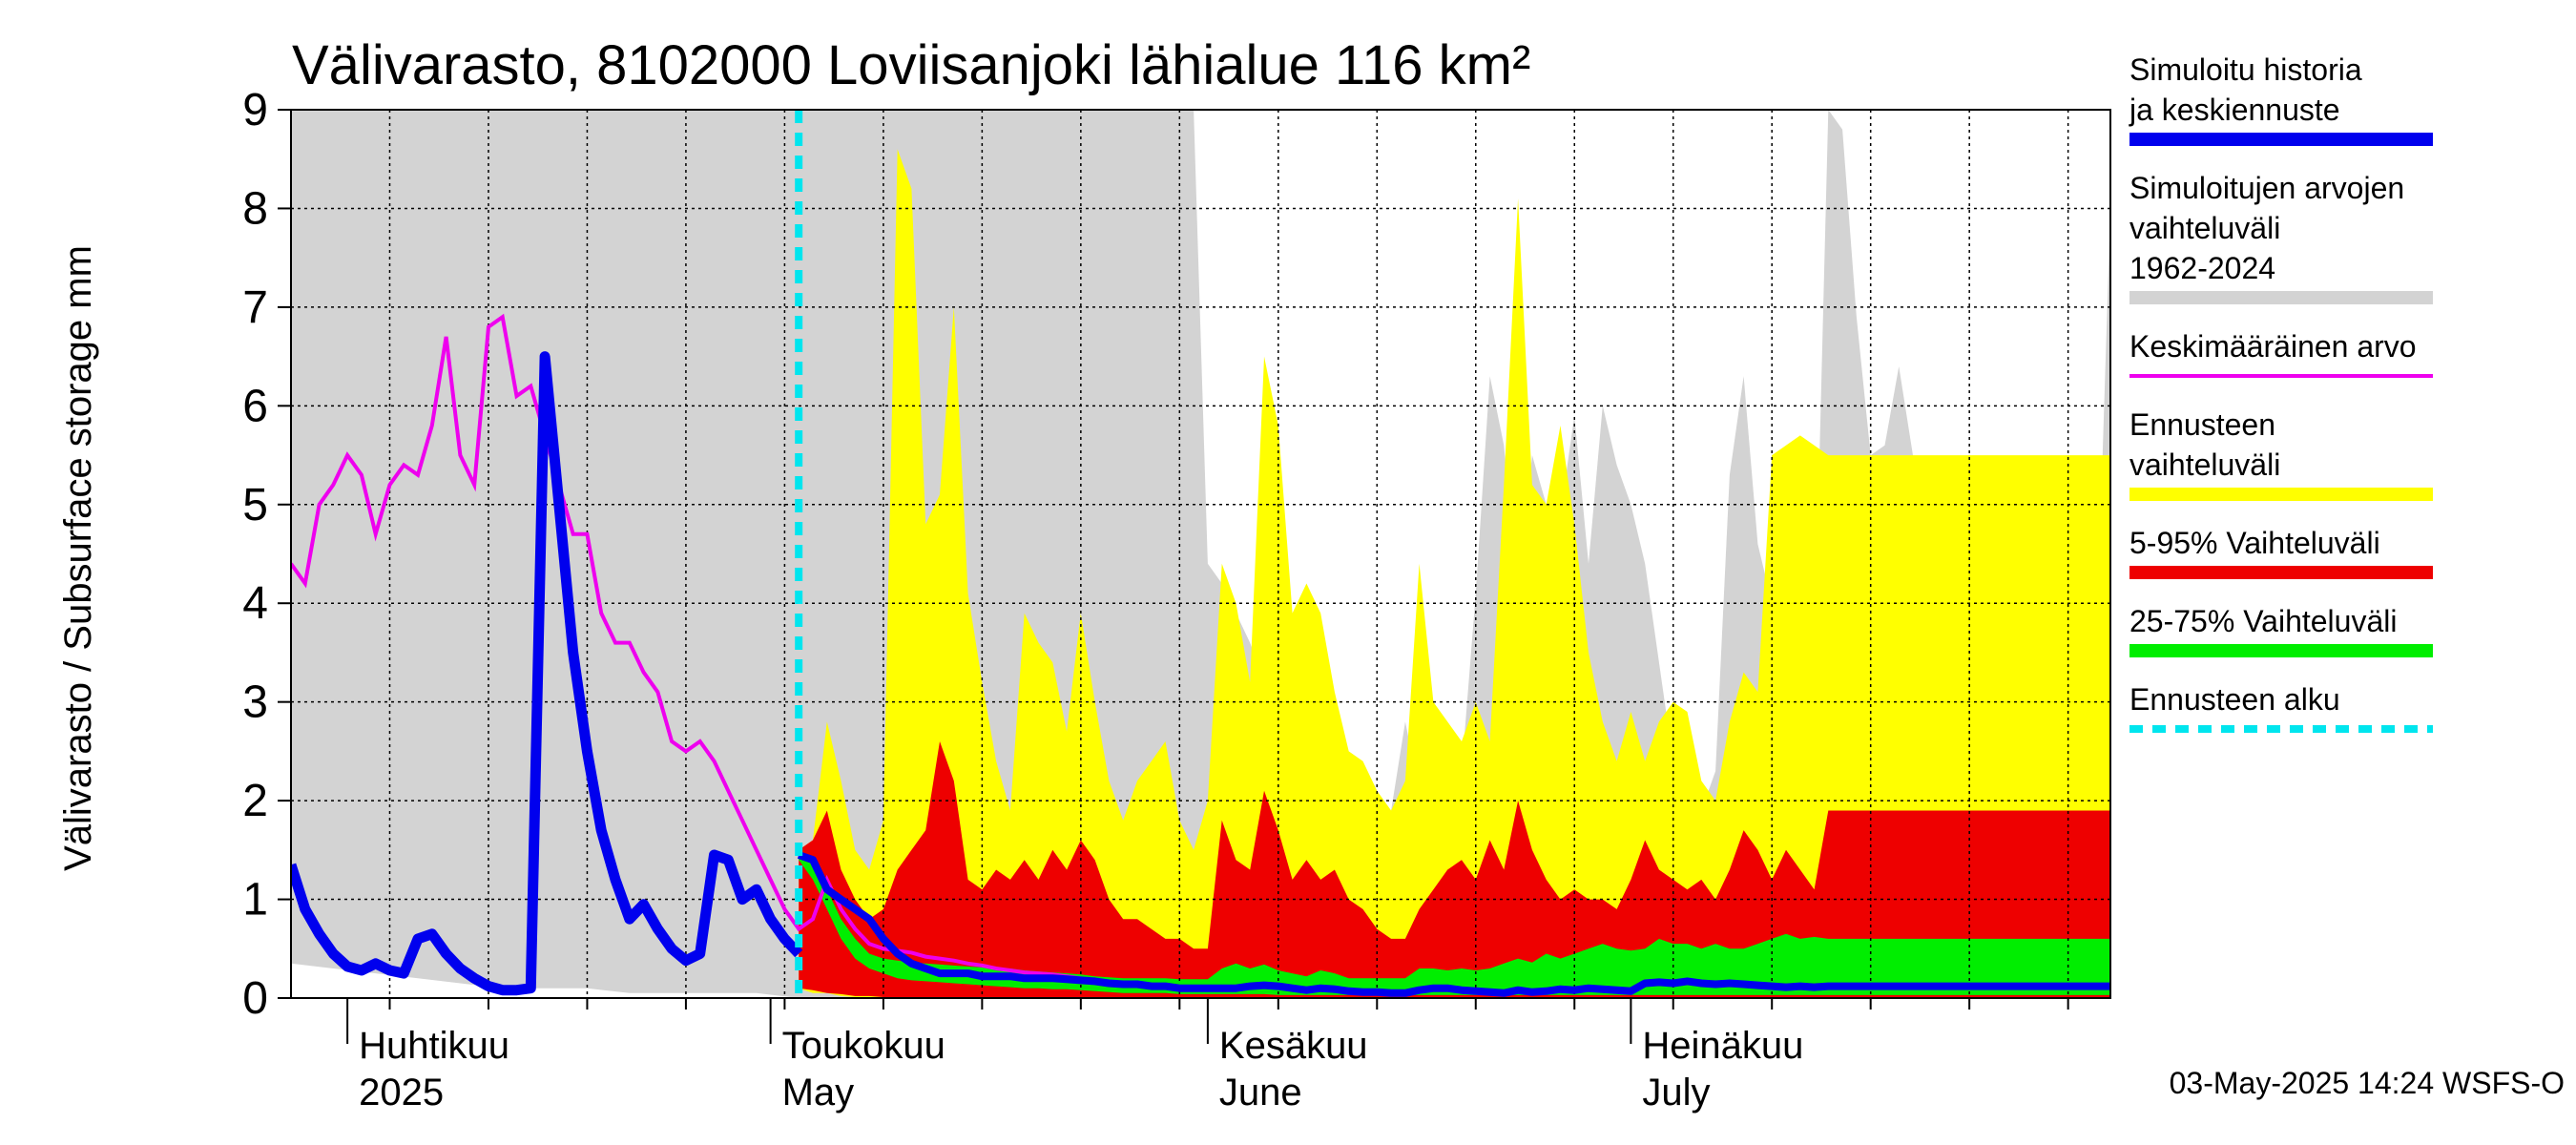 The image size is (2576, 1145). I want to click on legend-label: Ennusteen, so click(2202, 424).